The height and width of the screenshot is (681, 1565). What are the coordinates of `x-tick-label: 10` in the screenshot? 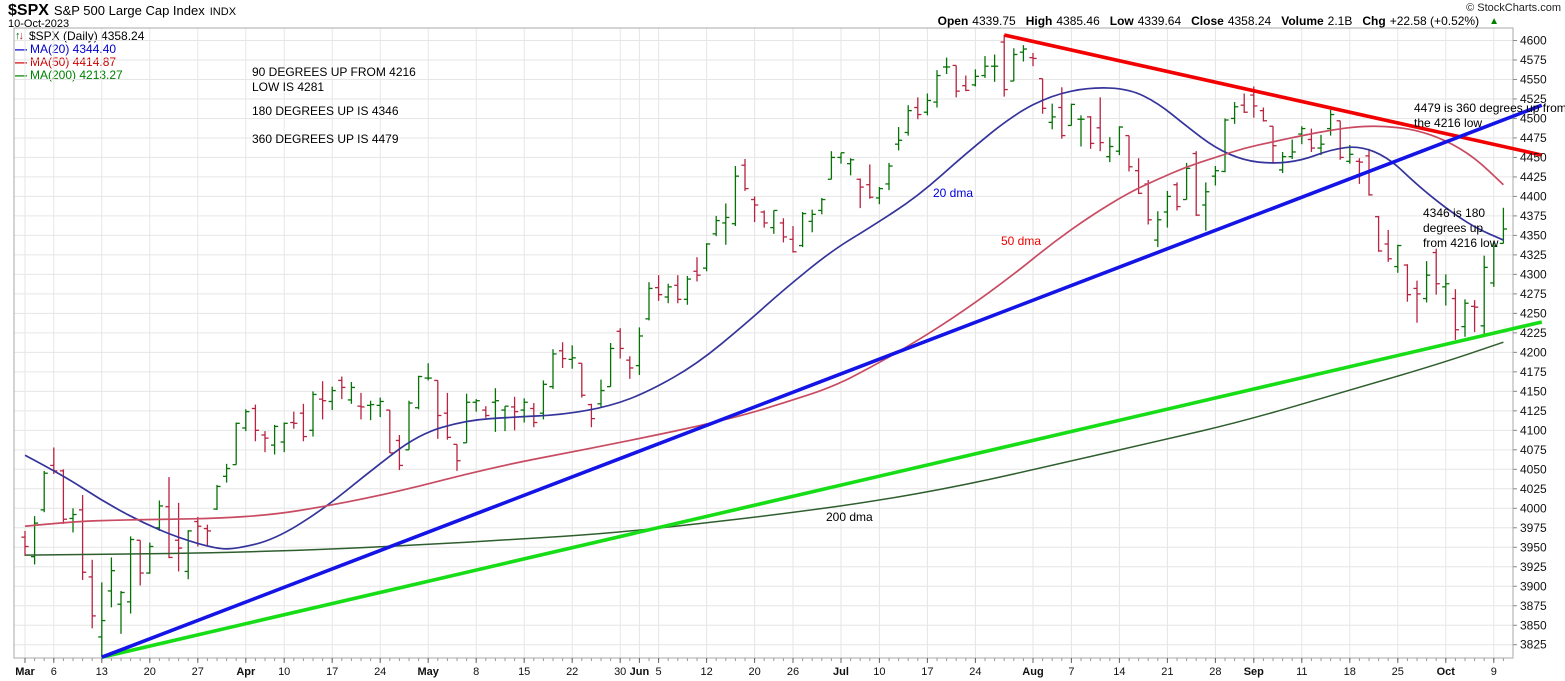 It's located at (284, 672).